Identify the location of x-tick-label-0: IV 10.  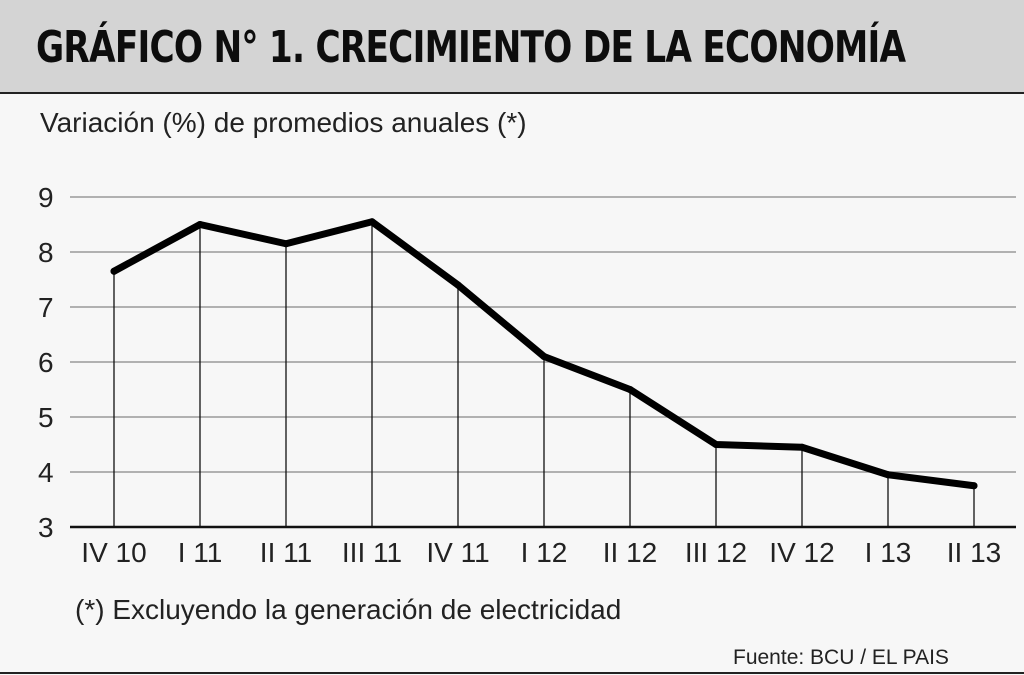
(113, 552).